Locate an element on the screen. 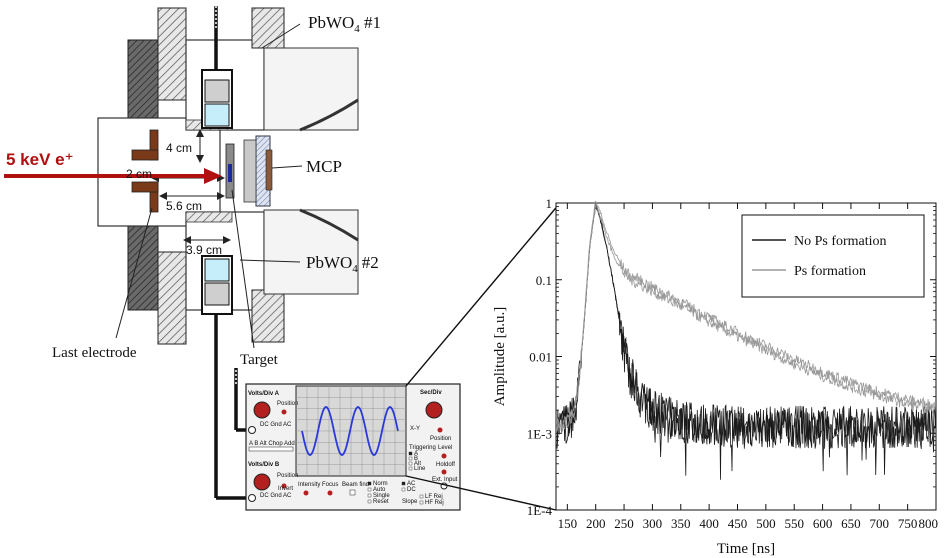  trigger-mode-item: Auto is located at coordinates (379, 490).